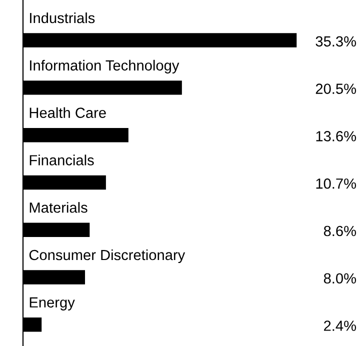 This screenshot has width=360, height=346. What do you see at coordinates (340, 325) in the screenshot?
I see `data-label: 2.4%` at bounding box center [340, 325].